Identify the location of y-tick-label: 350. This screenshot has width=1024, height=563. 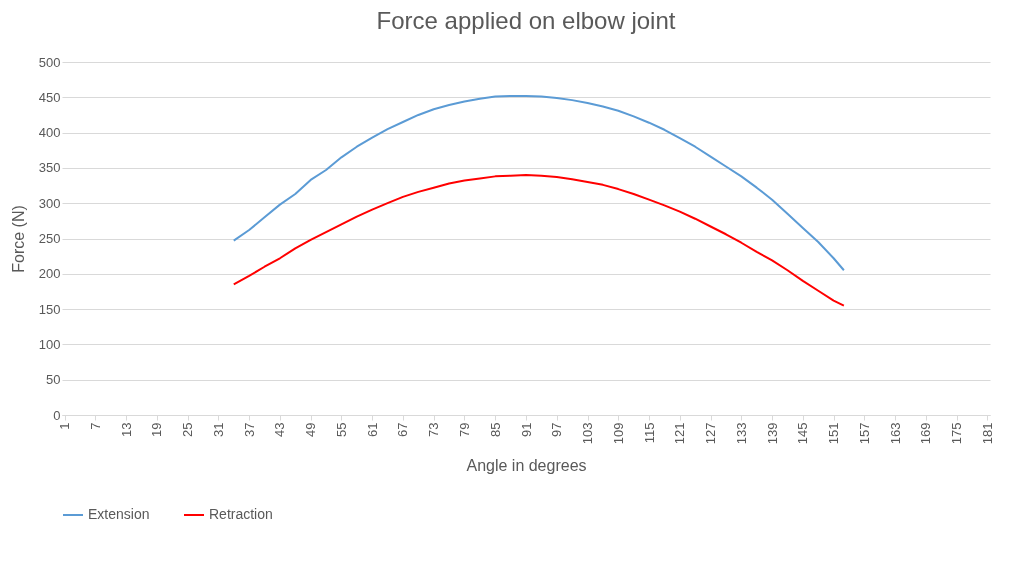
(49, 168).